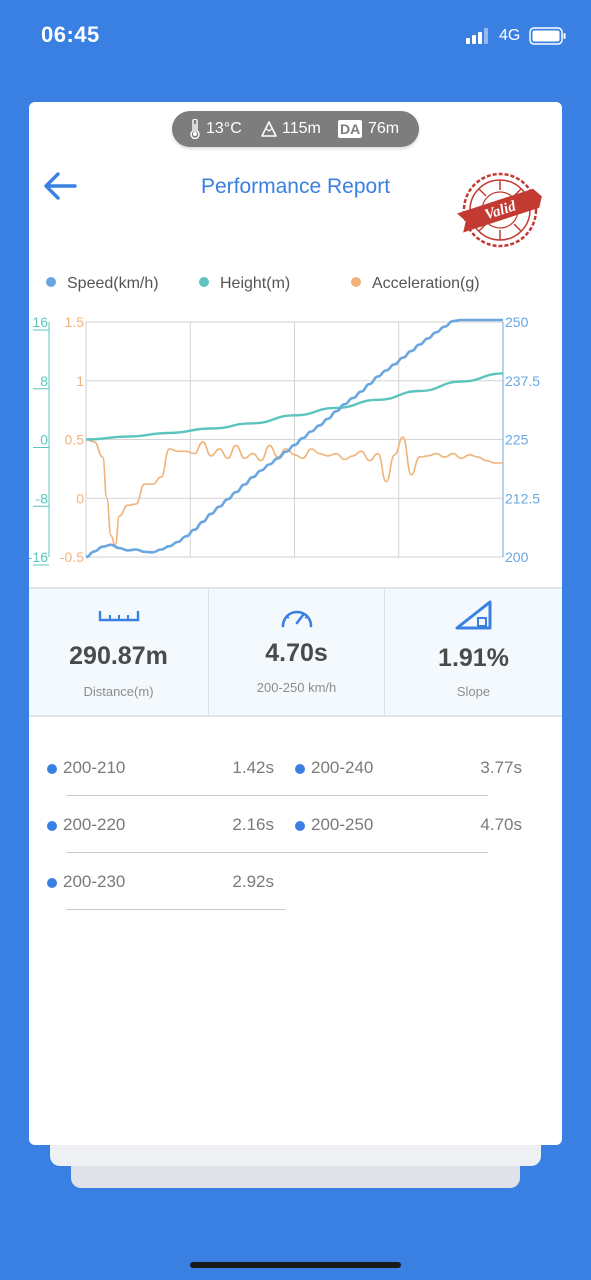  What do you see at coordinates (295, 186) in the screenshot?
I see `page-title: Performance Report` at bounding box center [295, 186].